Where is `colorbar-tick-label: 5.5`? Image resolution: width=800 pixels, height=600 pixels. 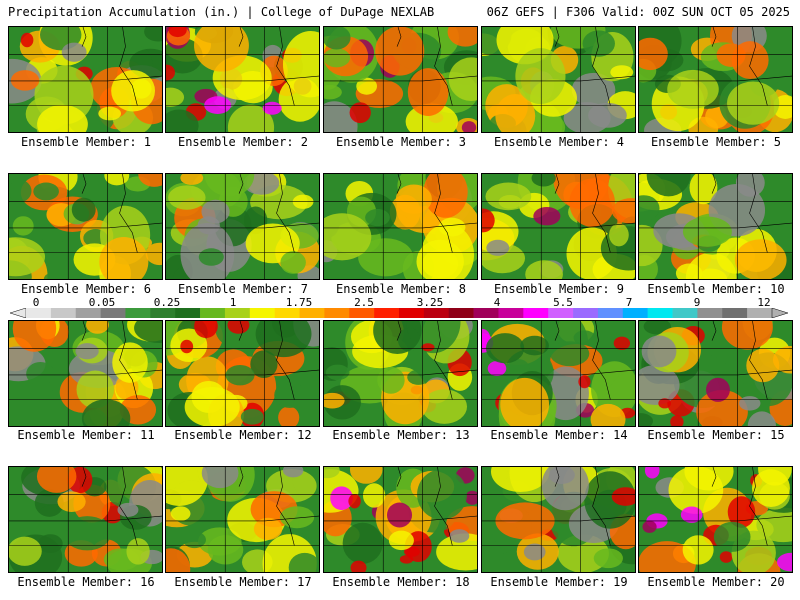
colorbar-tick-label: 5.5 is located at coordinates (563, 302).